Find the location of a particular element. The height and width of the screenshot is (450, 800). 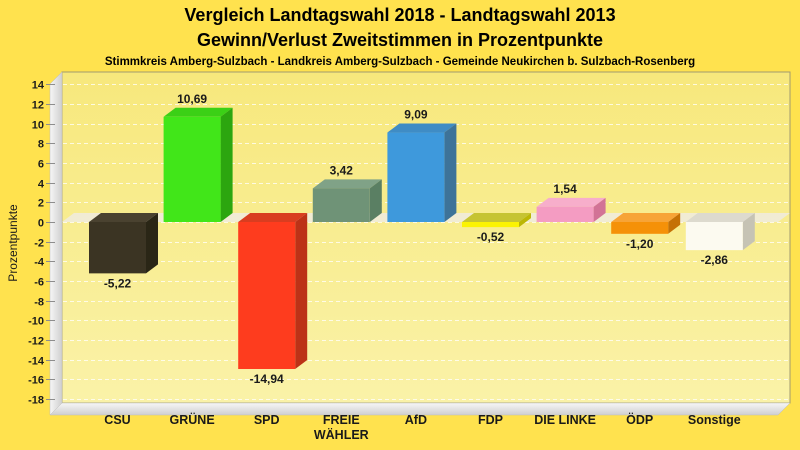

y-tick-label--4: -4 is located at coordinates (39, 263).